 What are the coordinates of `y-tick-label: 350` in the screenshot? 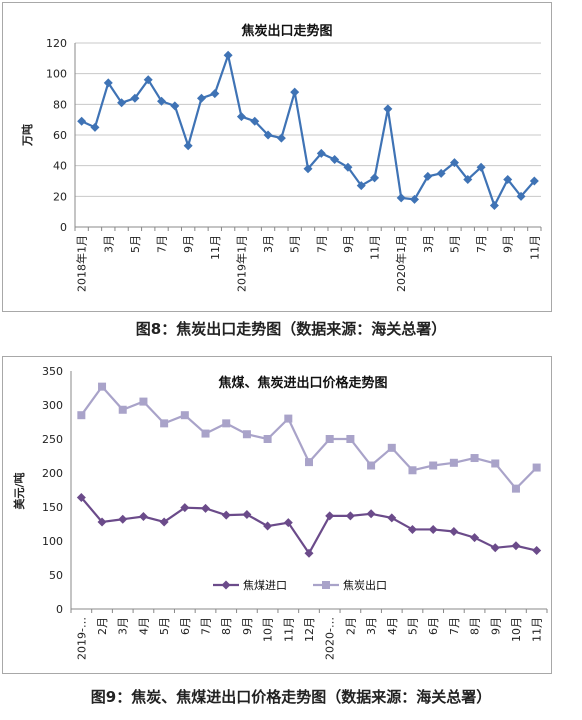 It's located at (52, 371).